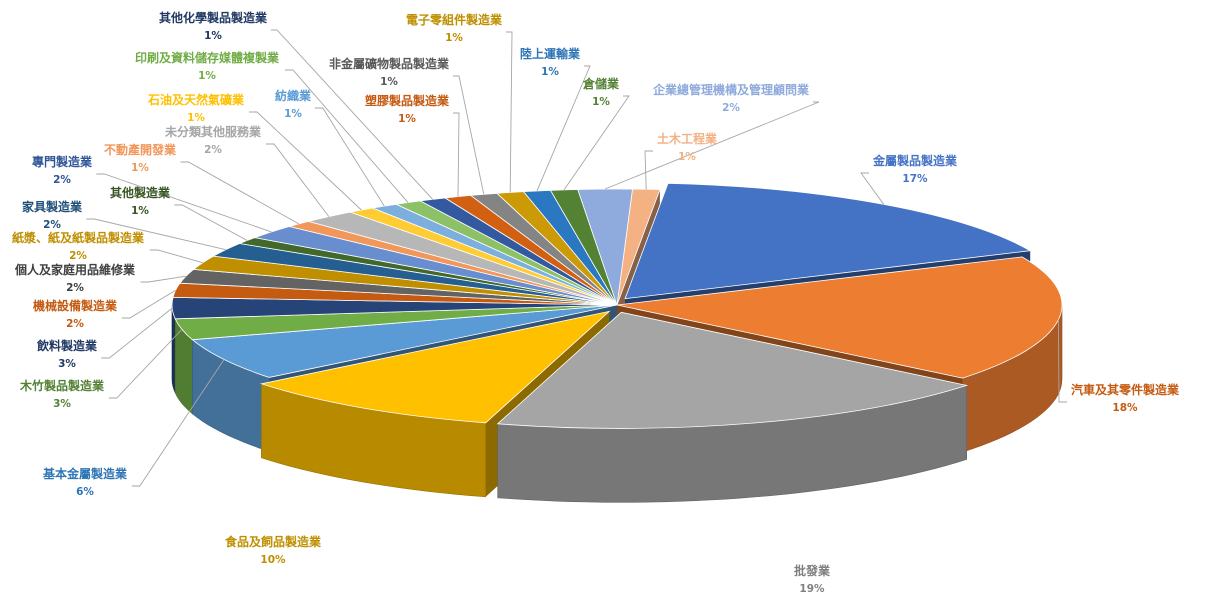 The image size is (1215, 616). What do you see at coordinates (75, 305) in the screenshot?
I see `data-label-name: 機械設備製造業` at bounding box center [75, 305].